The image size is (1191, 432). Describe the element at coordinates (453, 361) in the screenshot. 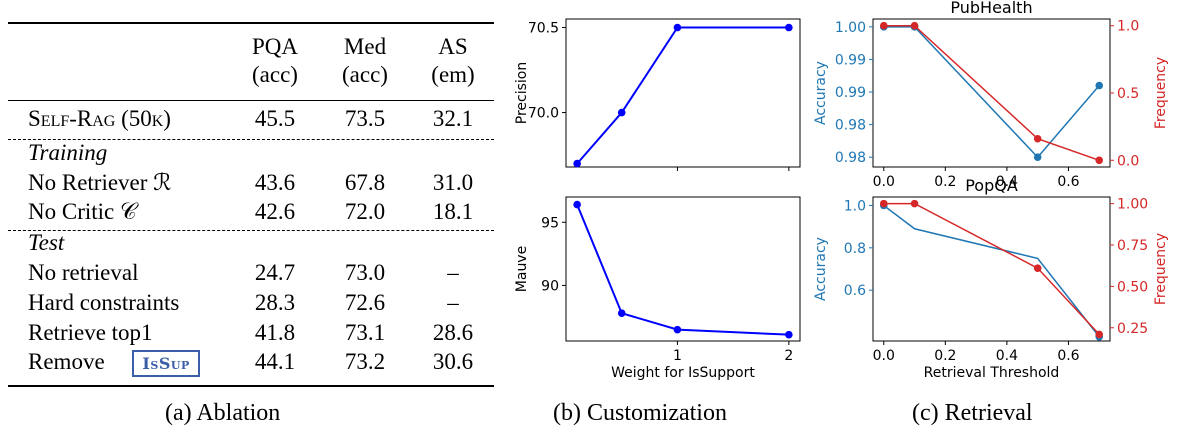

I see `row-as: 30.6` at that location.